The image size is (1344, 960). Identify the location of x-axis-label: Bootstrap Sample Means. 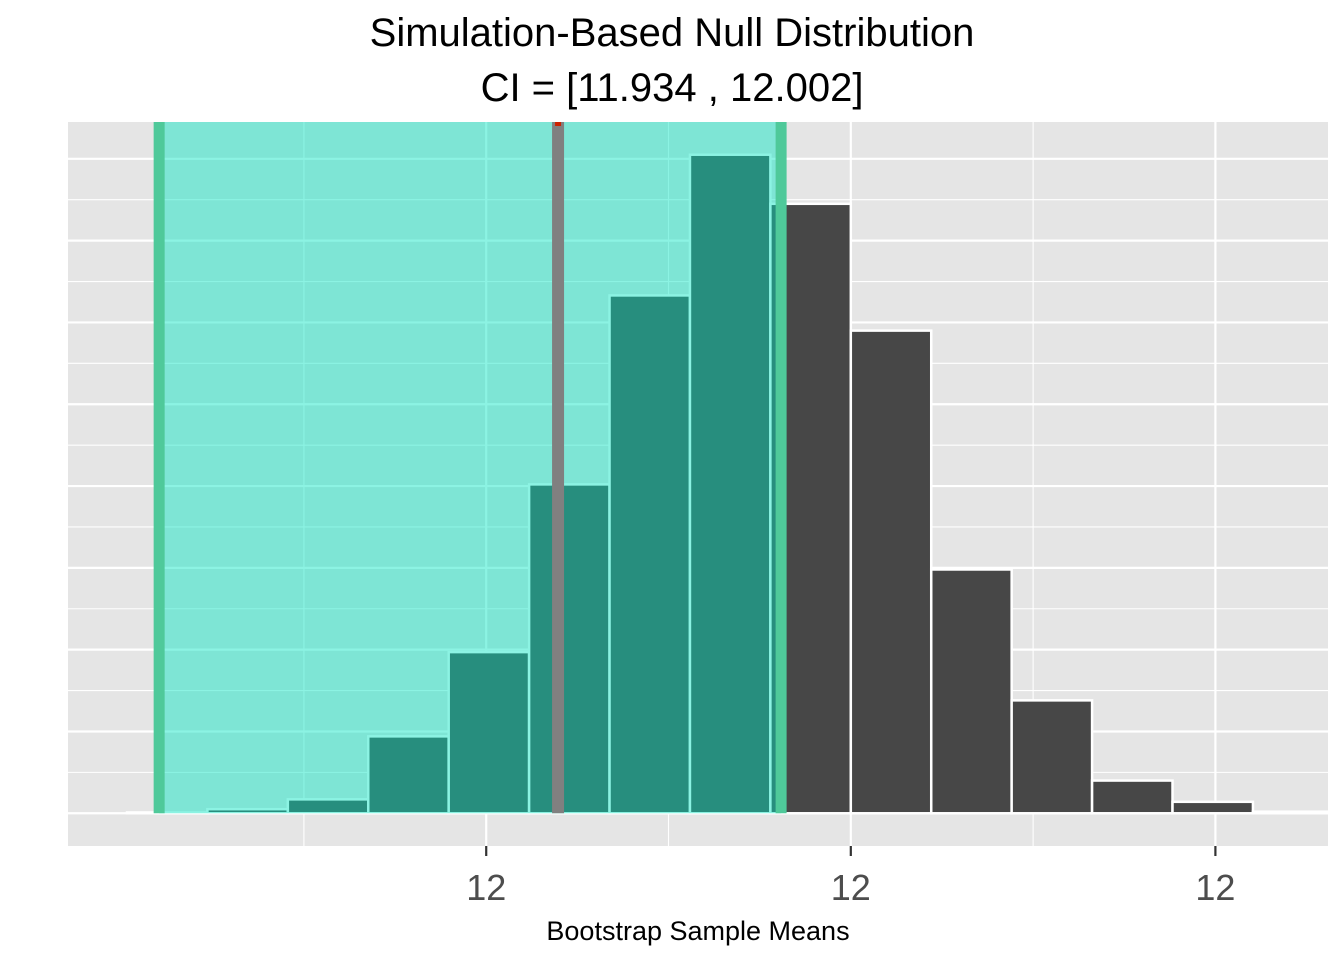
(697, 931).